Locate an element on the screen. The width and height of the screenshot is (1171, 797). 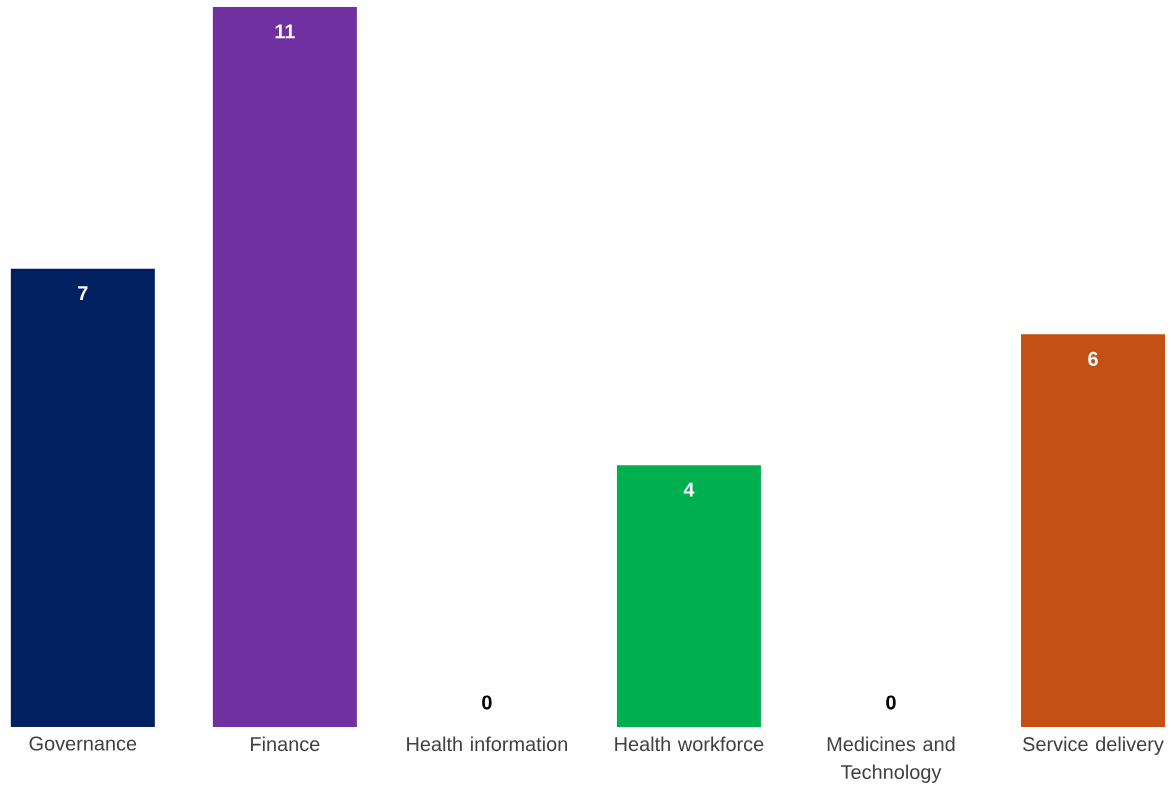
data-label: 7 is located at coordinates (83, 293).